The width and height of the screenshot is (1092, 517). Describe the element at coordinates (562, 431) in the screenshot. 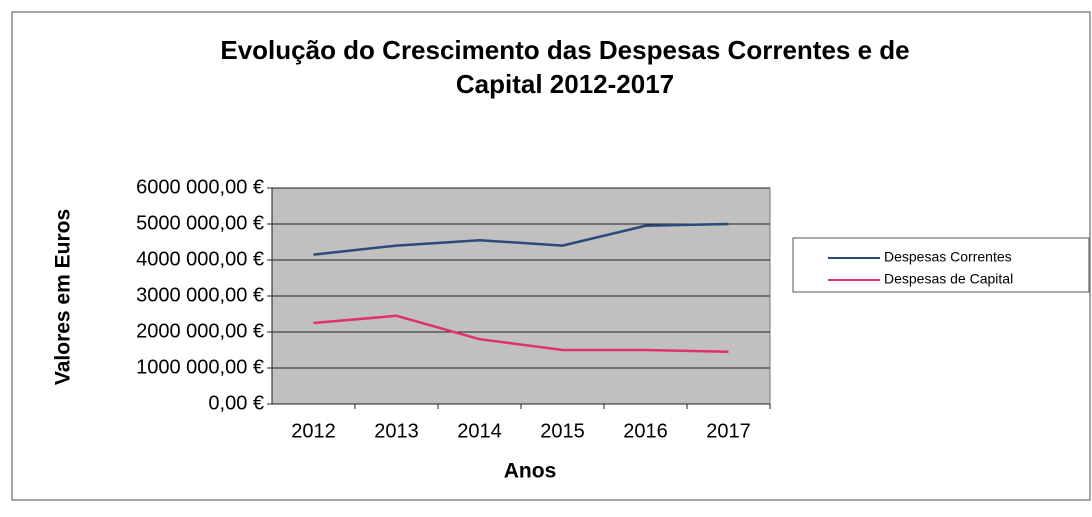

I see `x-tick-label: 2015` at that location.